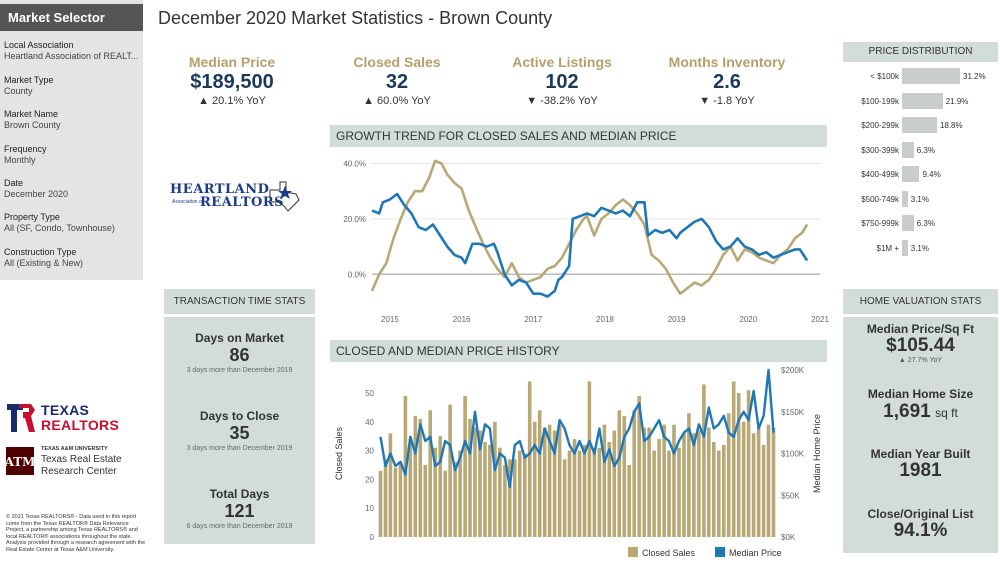 The width and height of the screenshot is (1000, 562). What do you see at coordinates (369, 451) in the screenshot?
I see `y-tick-label: 30` at bounding box center [369, 451].